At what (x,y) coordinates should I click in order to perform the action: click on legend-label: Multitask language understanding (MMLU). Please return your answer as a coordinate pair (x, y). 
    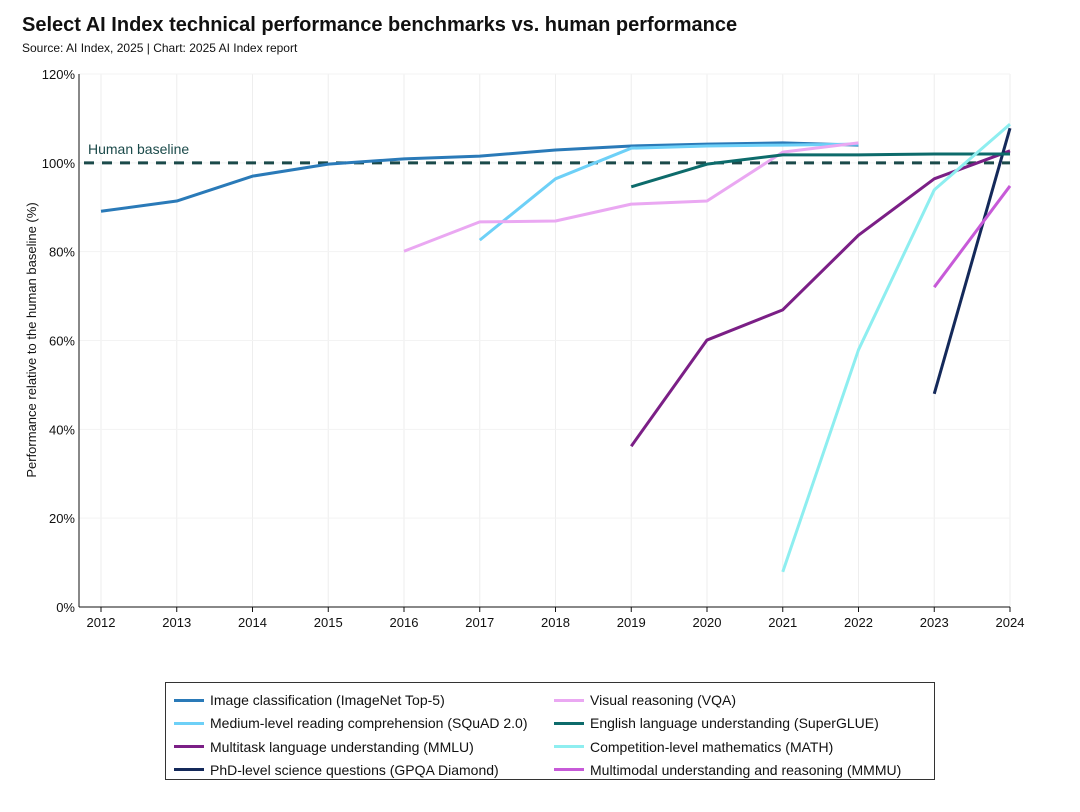
    Looking at the image, I should click on (342, 746).